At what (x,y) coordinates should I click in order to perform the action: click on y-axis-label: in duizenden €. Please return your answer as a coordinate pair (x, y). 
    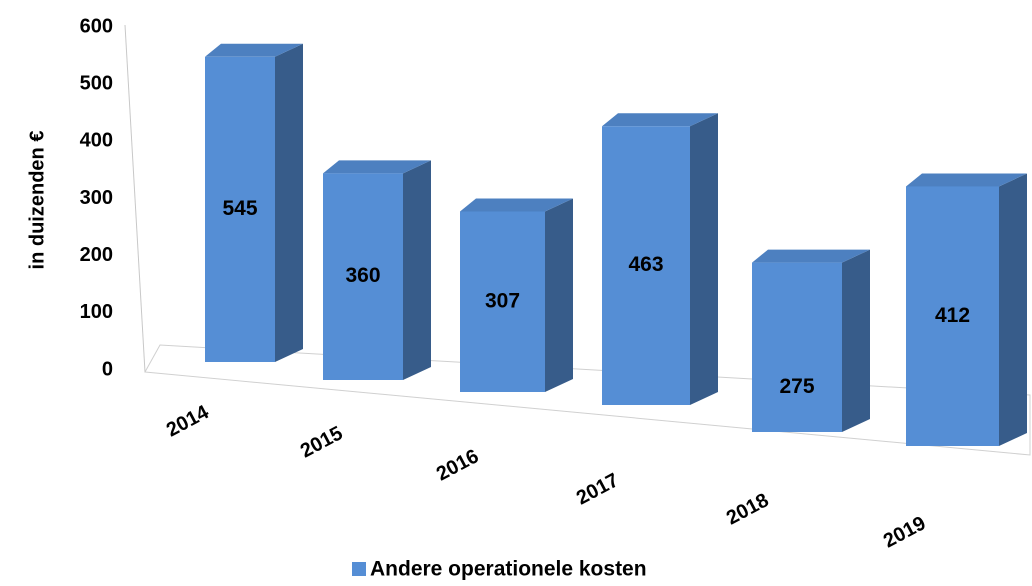
    Looking at the image, I should click on (37, 200).